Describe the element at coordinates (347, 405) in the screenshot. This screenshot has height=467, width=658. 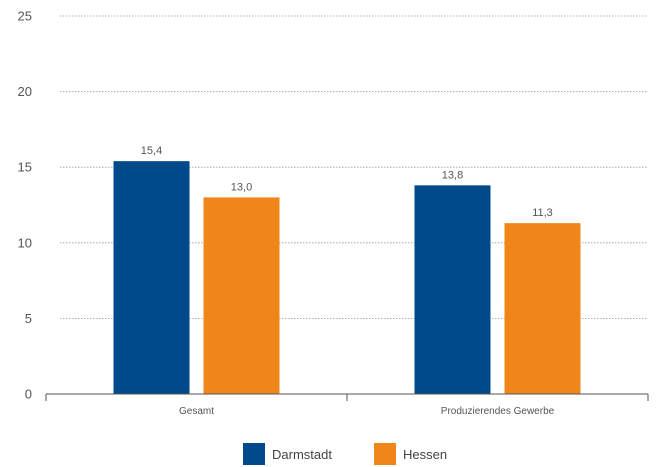
I see `x-axis: Gesamt Produzierendes Gewerbe` at that location.